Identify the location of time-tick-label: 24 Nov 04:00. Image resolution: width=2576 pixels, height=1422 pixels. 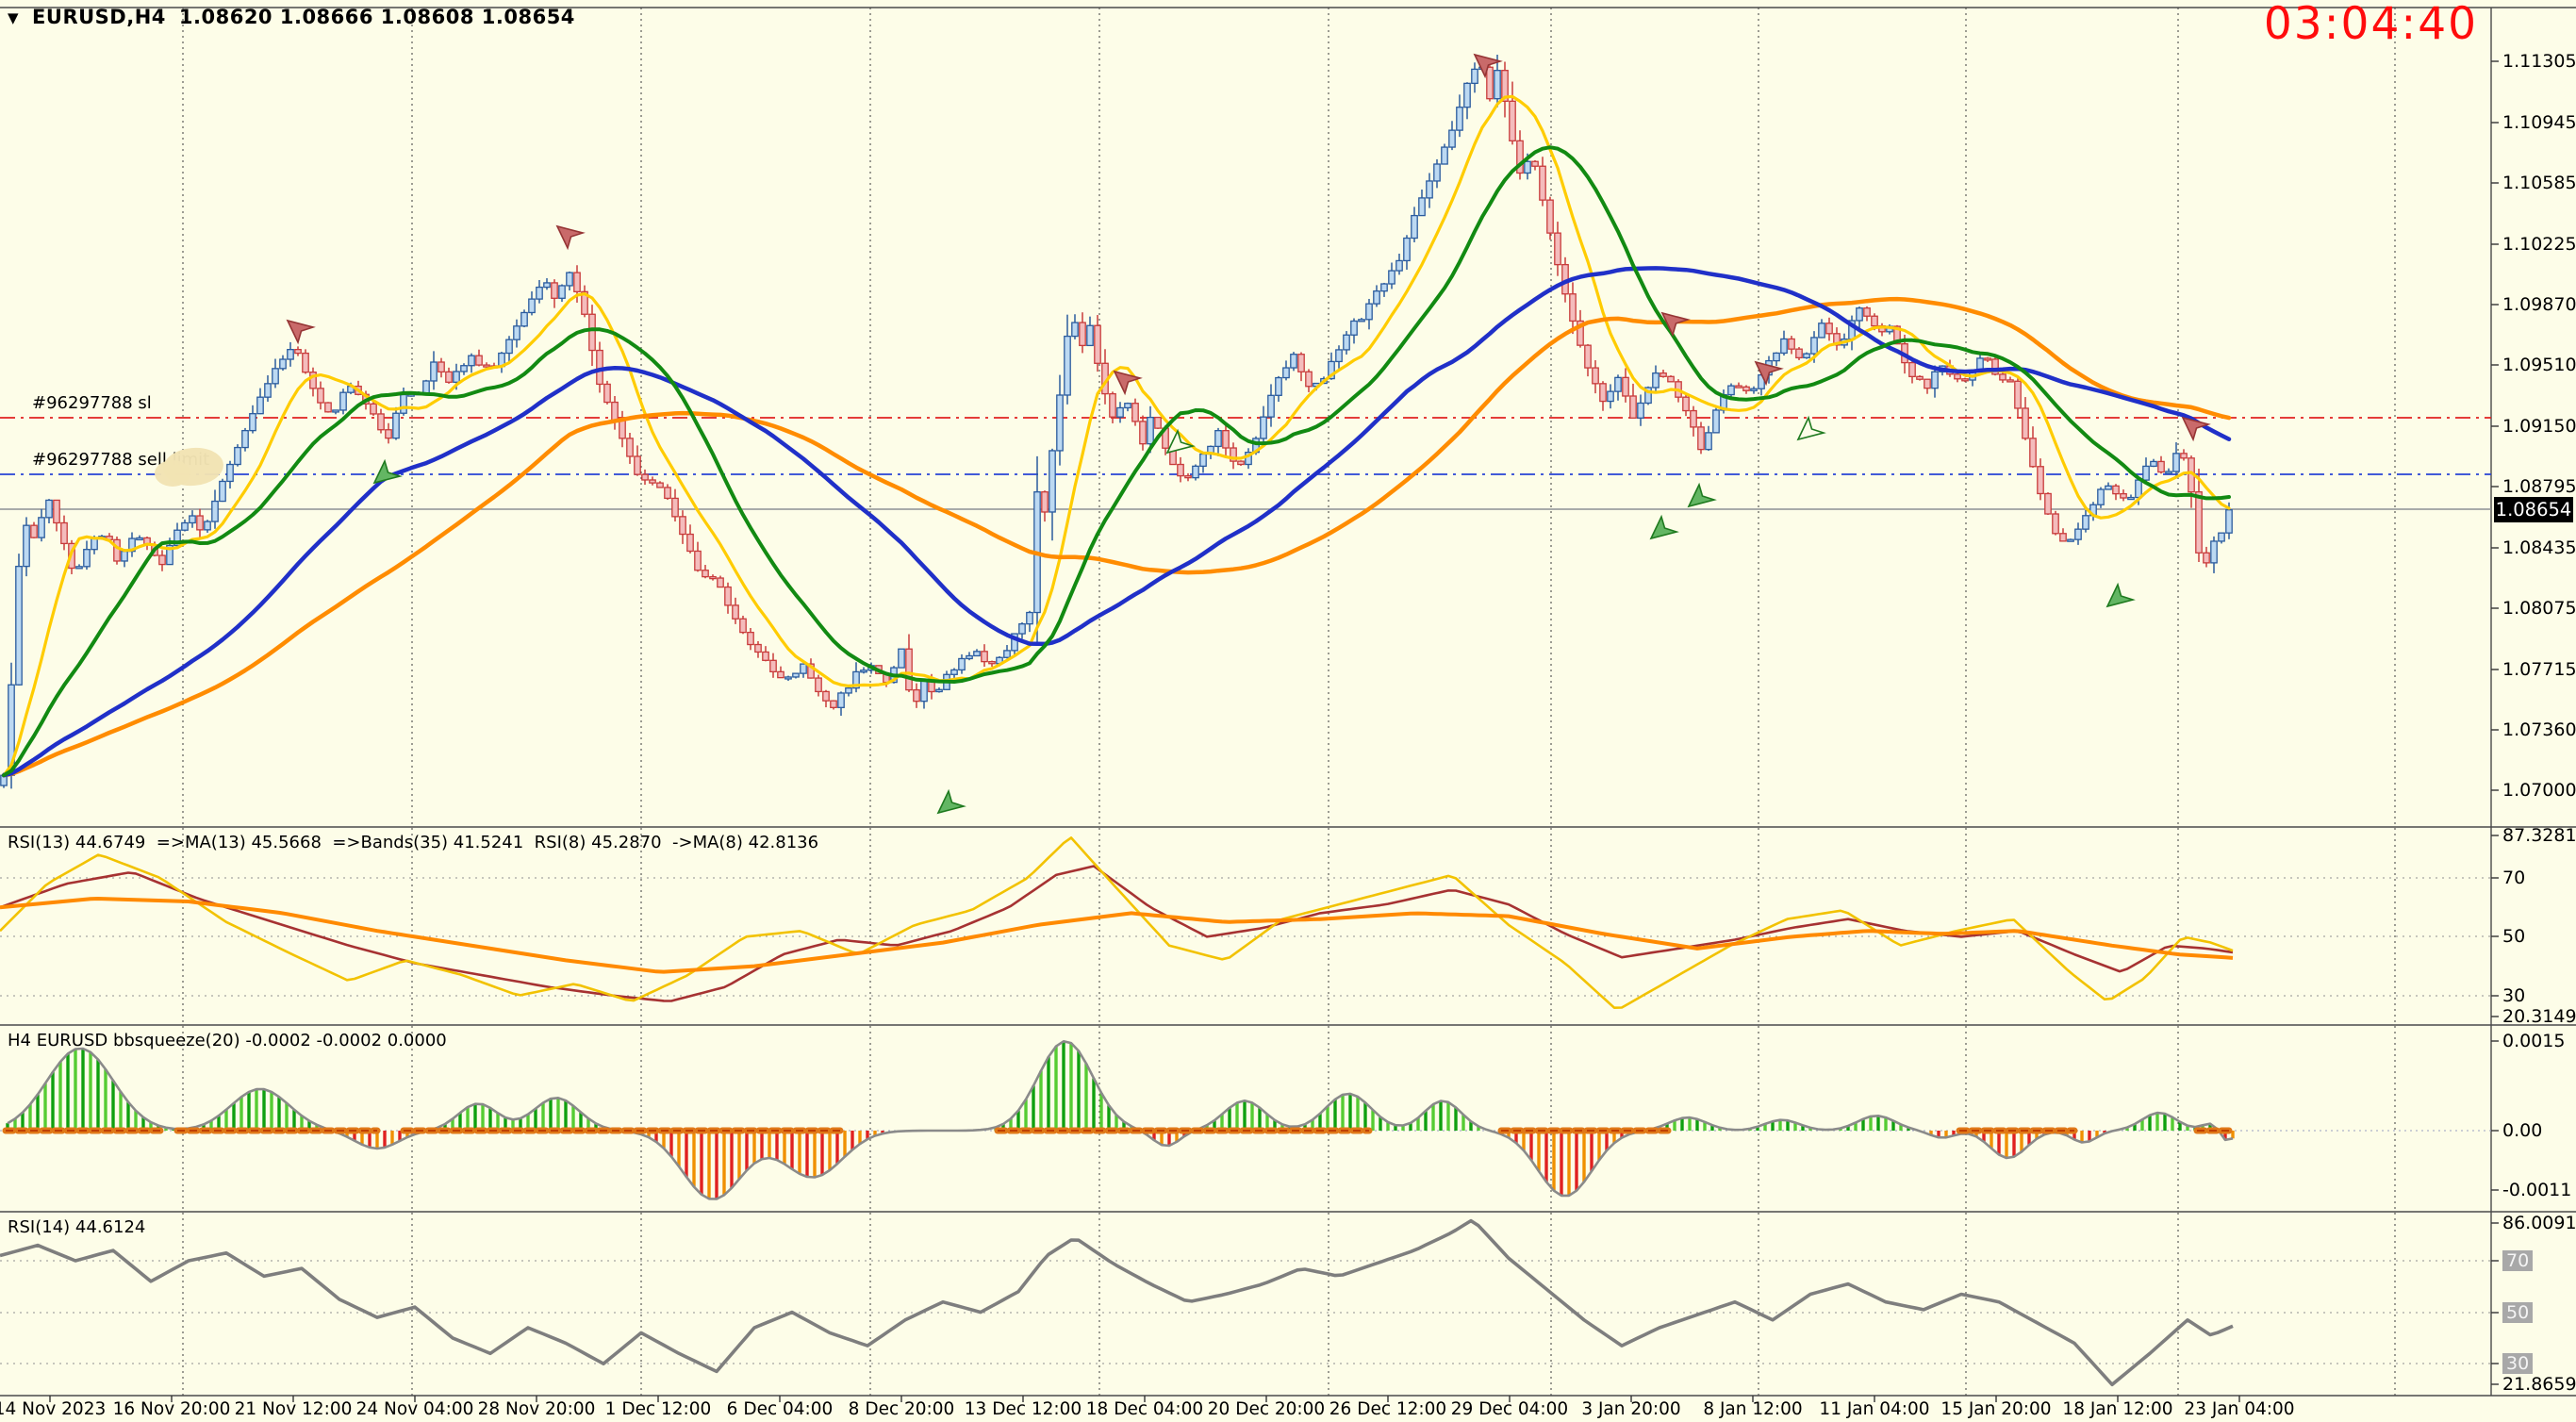
(414, 1409).